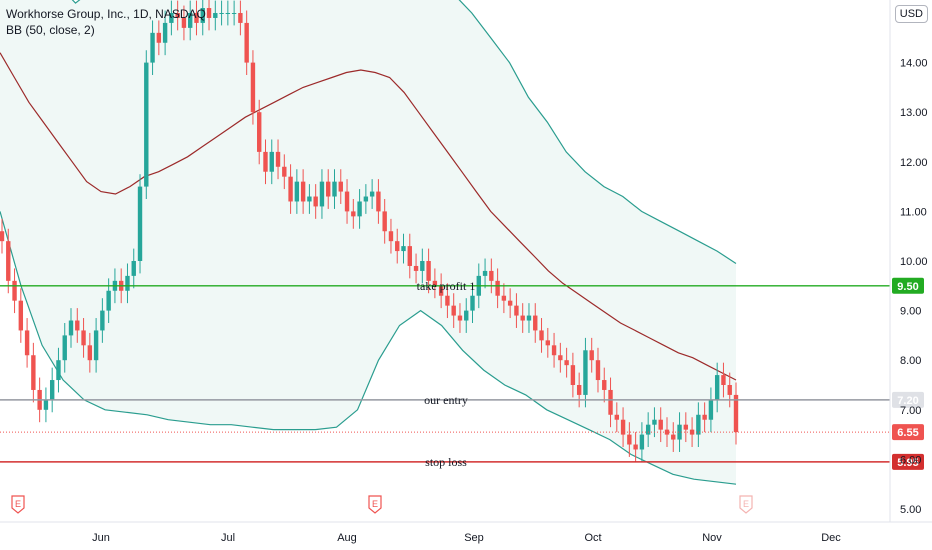 This screenshot has width=932, height=550. I want to click on last-price-badge, so click(908, 432).